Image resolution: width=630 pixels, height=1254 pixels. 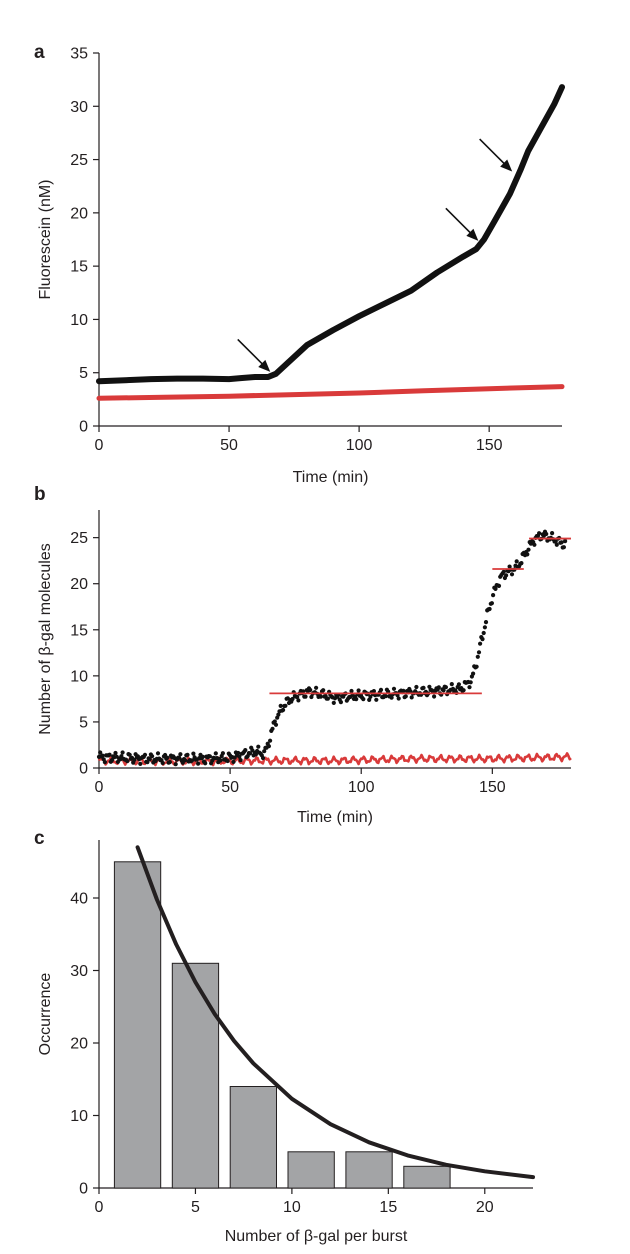 What do you see at coordinates (45, 239) in the screenshot?
I see `y-axis-label: Fluorescein (nM)` at bounding box center [45, 239].